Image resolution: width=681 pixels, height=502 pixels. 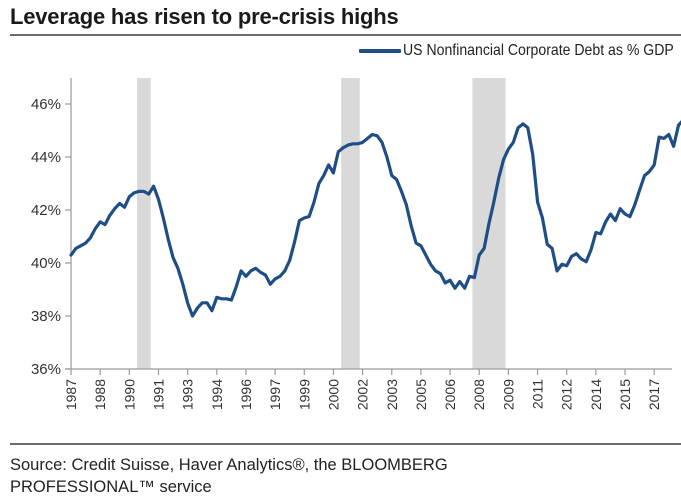 I want to click on y-tick-label: 42%, so click(x=46, y=210).